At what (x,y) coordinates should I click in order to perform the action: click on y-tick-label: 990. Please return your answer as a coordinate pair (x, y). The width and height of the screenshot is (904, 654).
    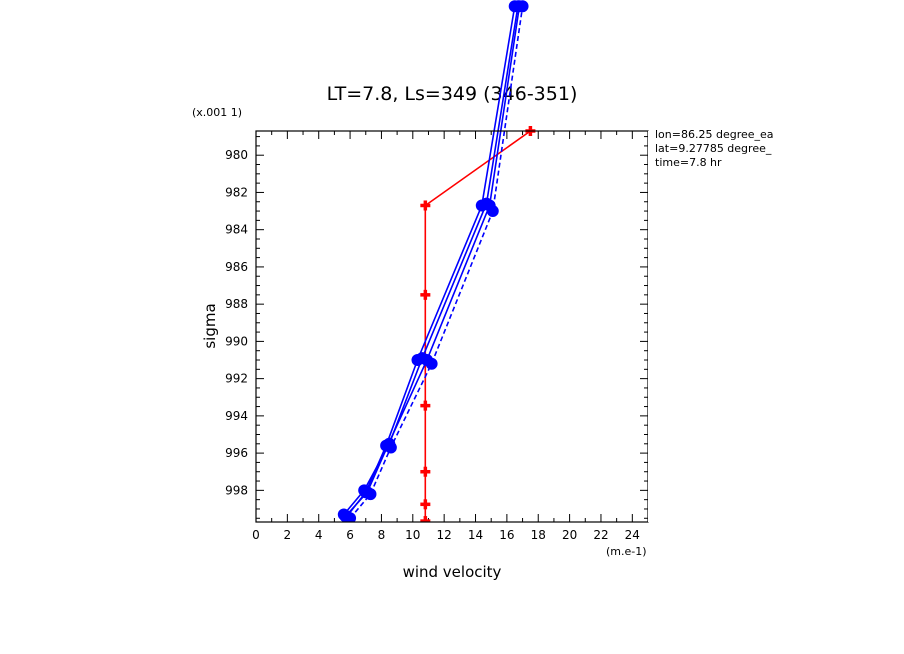
    Looking at the image, I should click on (236, 341).